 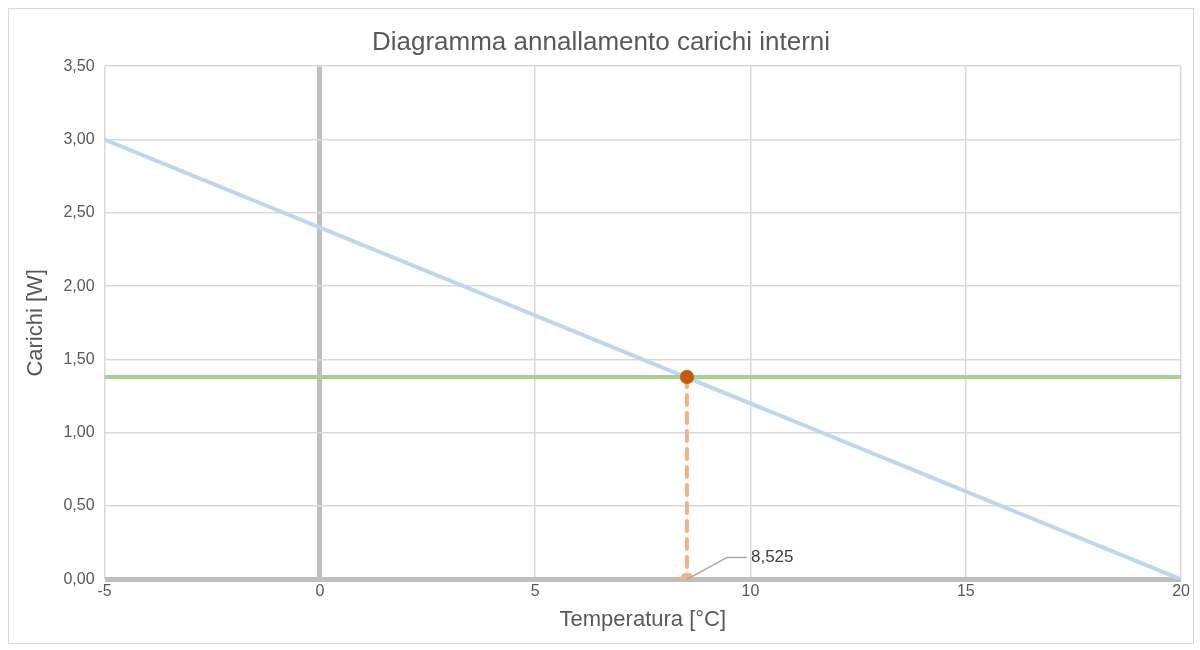 What do you see at coordinates (601, 40) in the screenshot?
I see `chart-title: Diagramma annallamento carichi interni` at bounding box center [601, 40].